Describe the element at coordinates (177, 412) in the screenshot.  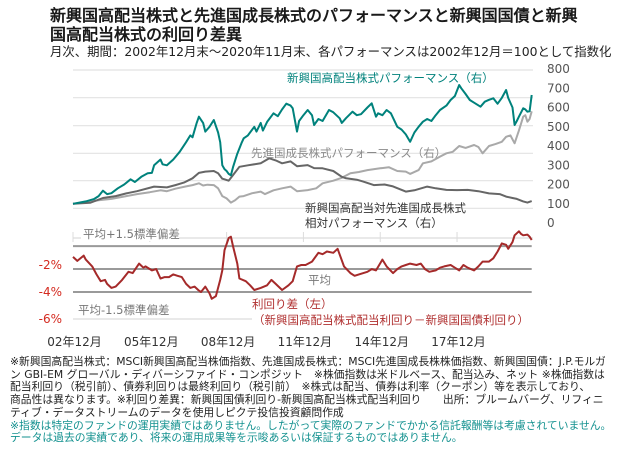
I see `footnote-line: ティブ・データストリームのデータを使用しピクテ投信投資顧問作成` at that location.